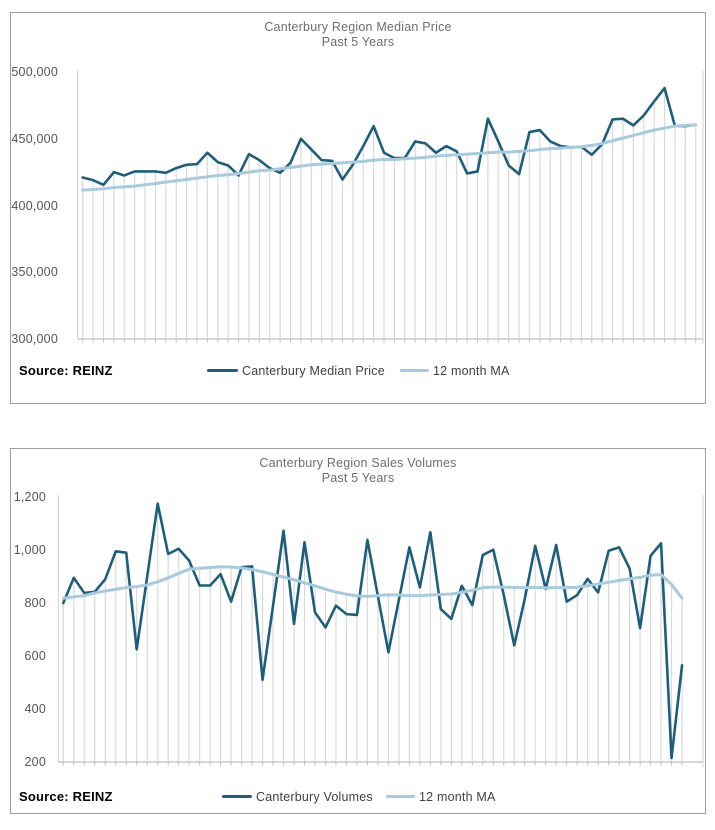 The image size is (715, 830). What do you see at coordinates (29, 497) in the screenshot?
I see `y-axis-tick-label: 1,200` at bounding box center [29, 497].